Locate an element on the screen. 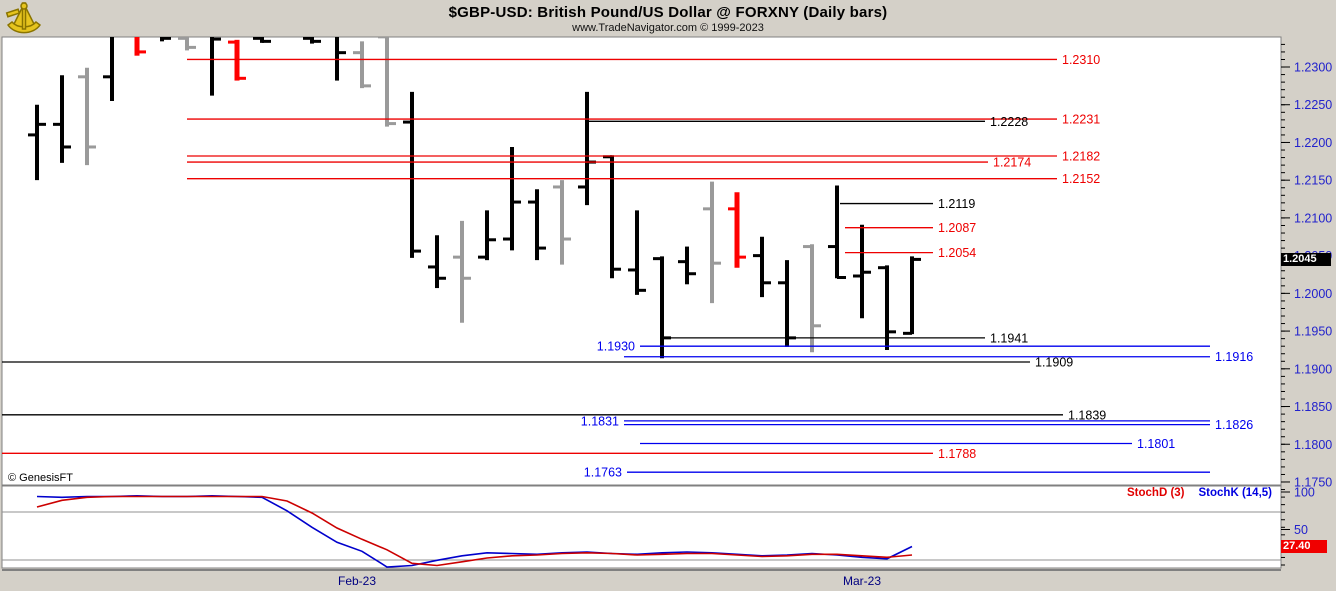 The width and height of the screenshot is (1336, 591). x-axis-label-mar: Mar-23 is located at coordinates (862, 581).